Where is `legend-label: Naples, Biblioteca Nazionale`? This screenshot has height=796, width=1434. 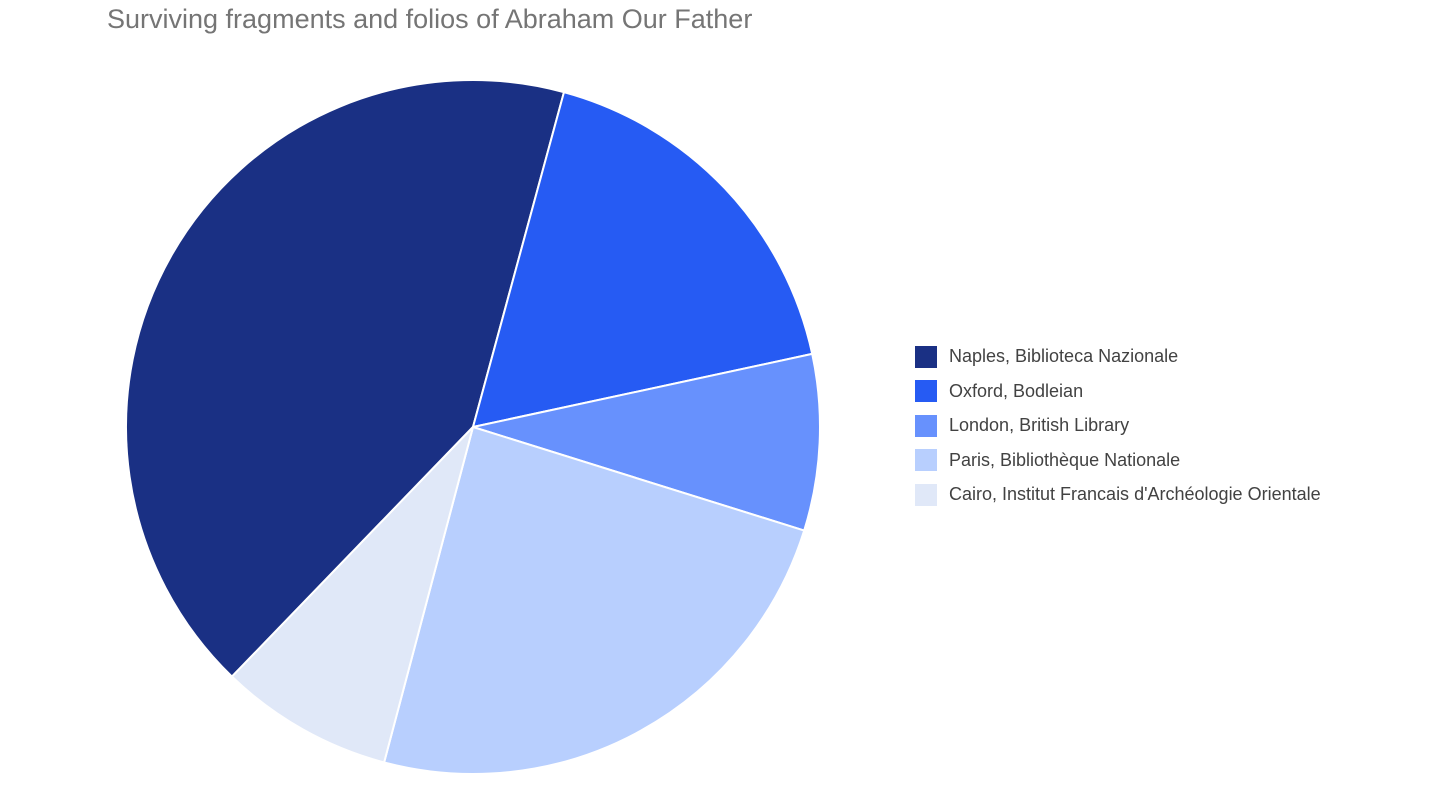 legend-label: Naples, Biblioteca Nazionale is located at coordinates (1064, 356).